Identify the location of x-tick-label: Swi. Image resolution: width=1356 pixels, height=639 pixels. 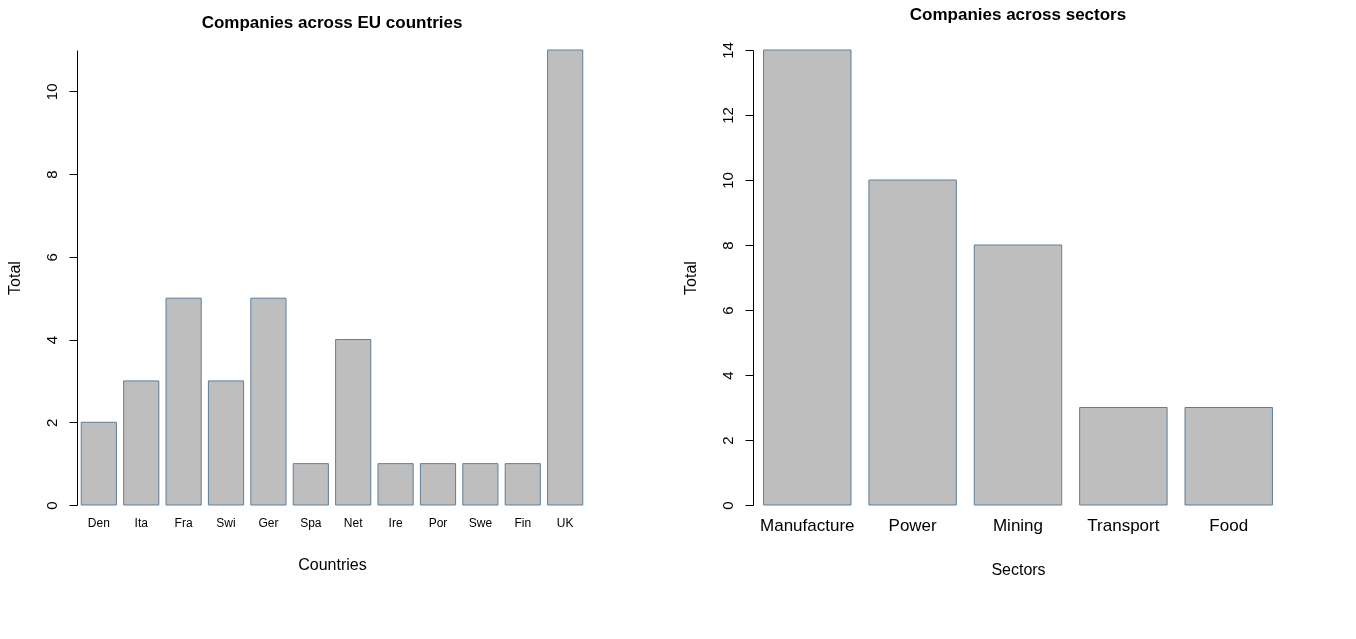
(226, 522).